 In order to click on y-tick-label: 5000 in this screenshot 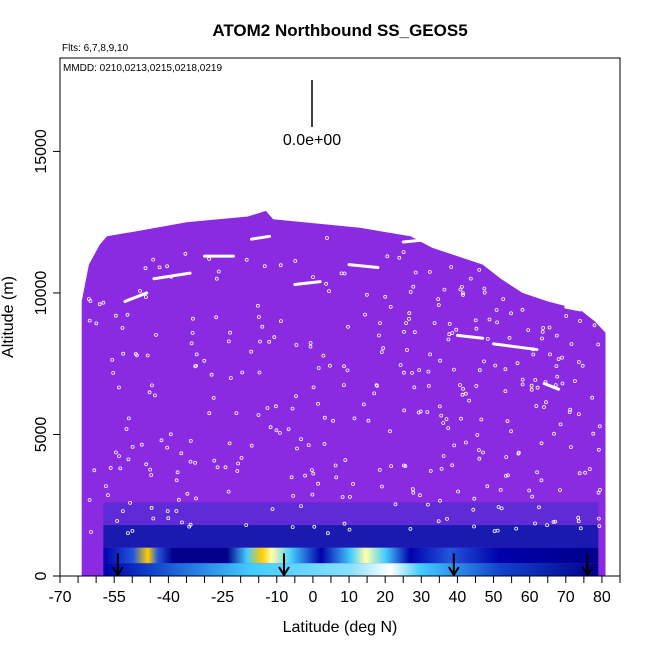, I will do `click(41, 435)`.